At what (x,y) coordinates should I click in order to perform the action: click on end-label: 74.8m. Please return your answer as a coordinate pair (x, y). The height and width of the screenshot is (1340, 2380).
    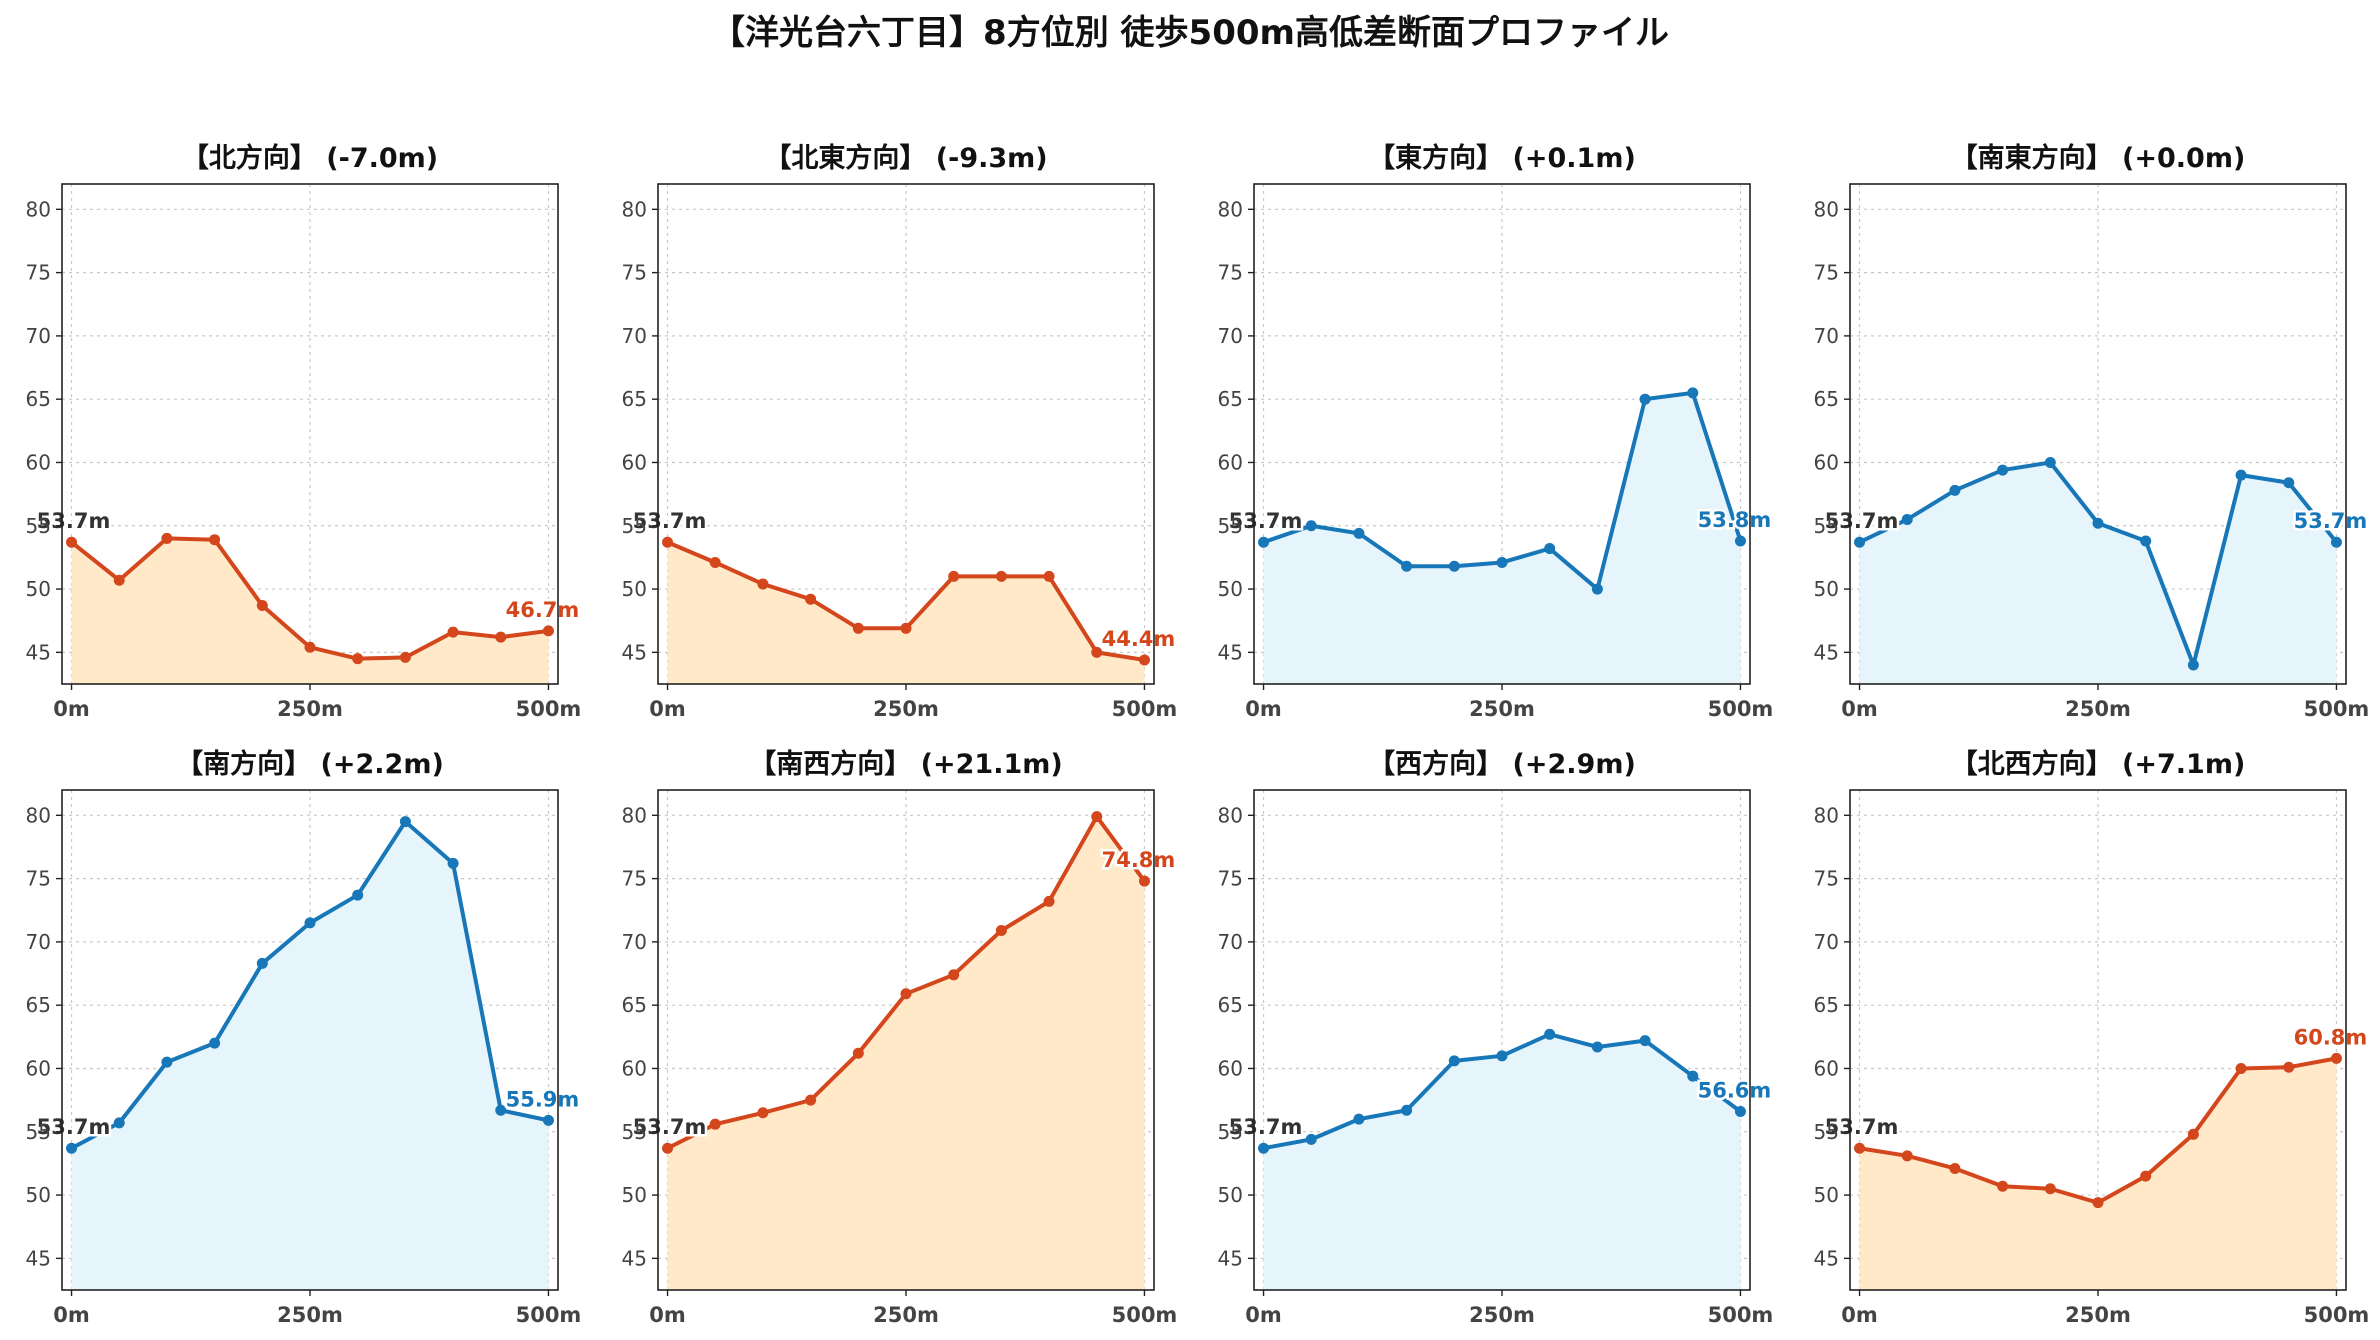
    Looking at the image, I should click on (1139, 860).